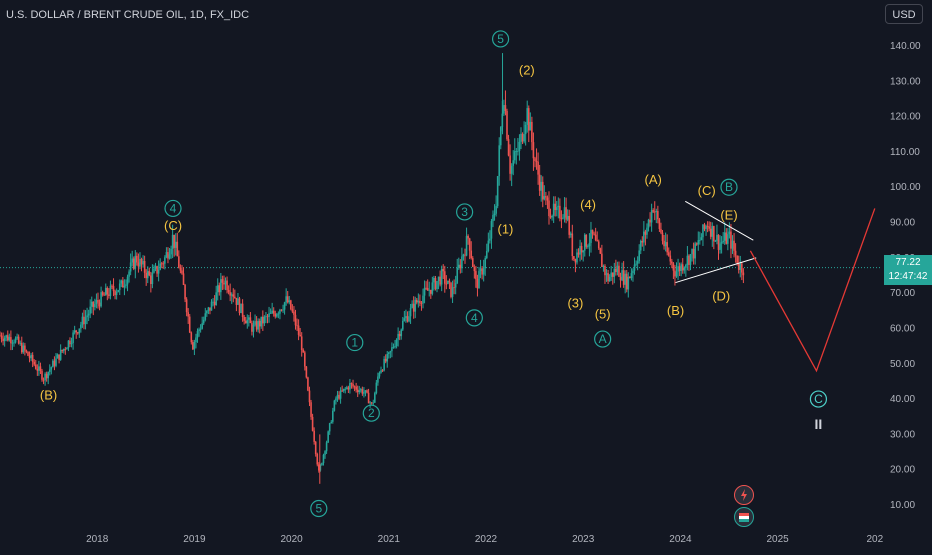 This screenshot has width=932, height=555. Describe the element at coordinates (812, 290) in the screenshot. I see `projection-path` at that location.